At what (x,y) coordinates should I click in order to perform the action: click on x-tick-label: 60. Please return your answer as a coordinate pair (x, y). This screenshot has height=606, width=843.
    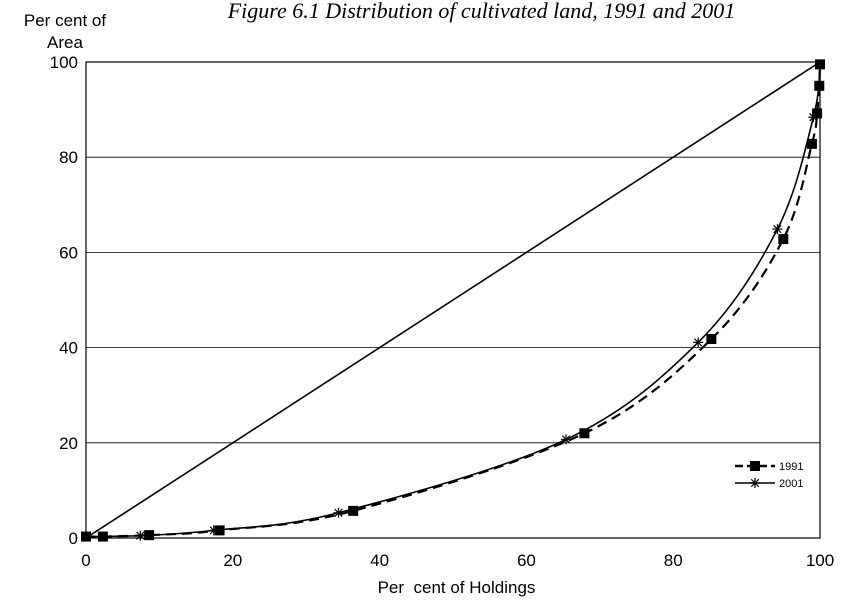
    Looking at the image, I should click on (526, 560).